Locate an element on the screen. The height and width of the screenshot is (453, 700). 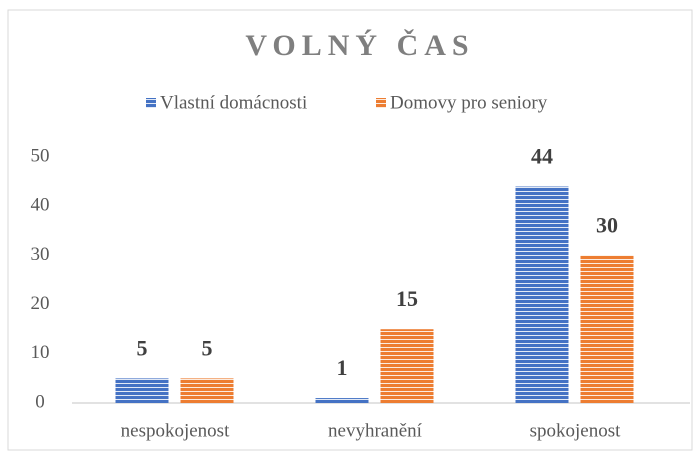
legend-label: Vlastní domácnosti is located at coordinates (233, 102).